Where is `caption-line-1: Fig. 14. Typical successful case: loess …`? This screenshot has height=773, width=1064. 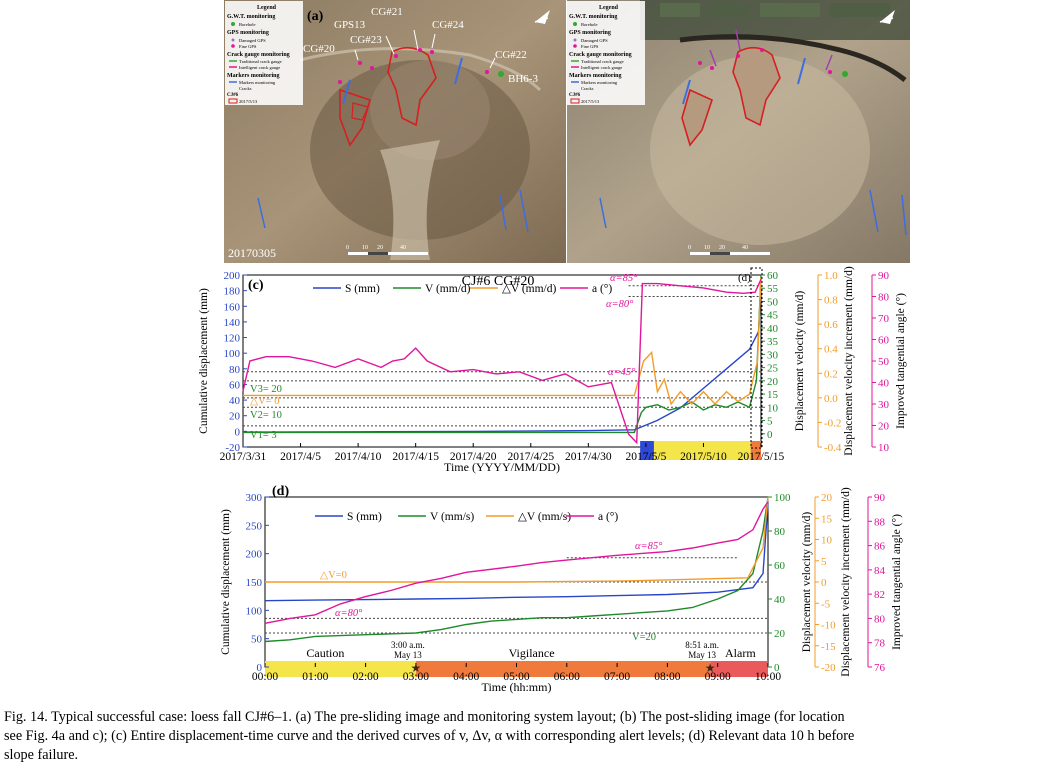
caption-line-1: Fig. 14. Typical successful case: loess … is located at coordinates (424, 717).